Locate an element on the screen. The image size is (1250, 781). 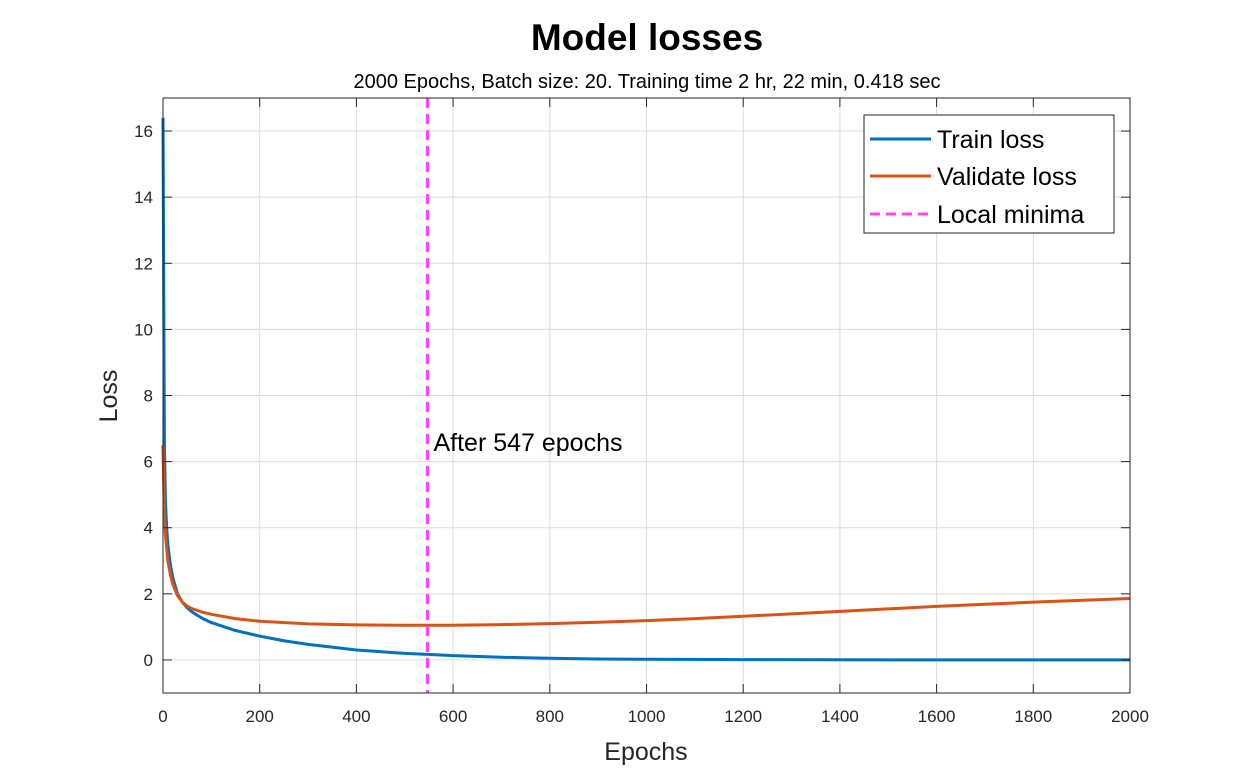
legend: Train loss Validate loss Local minima is located at coordinates (989, 174).